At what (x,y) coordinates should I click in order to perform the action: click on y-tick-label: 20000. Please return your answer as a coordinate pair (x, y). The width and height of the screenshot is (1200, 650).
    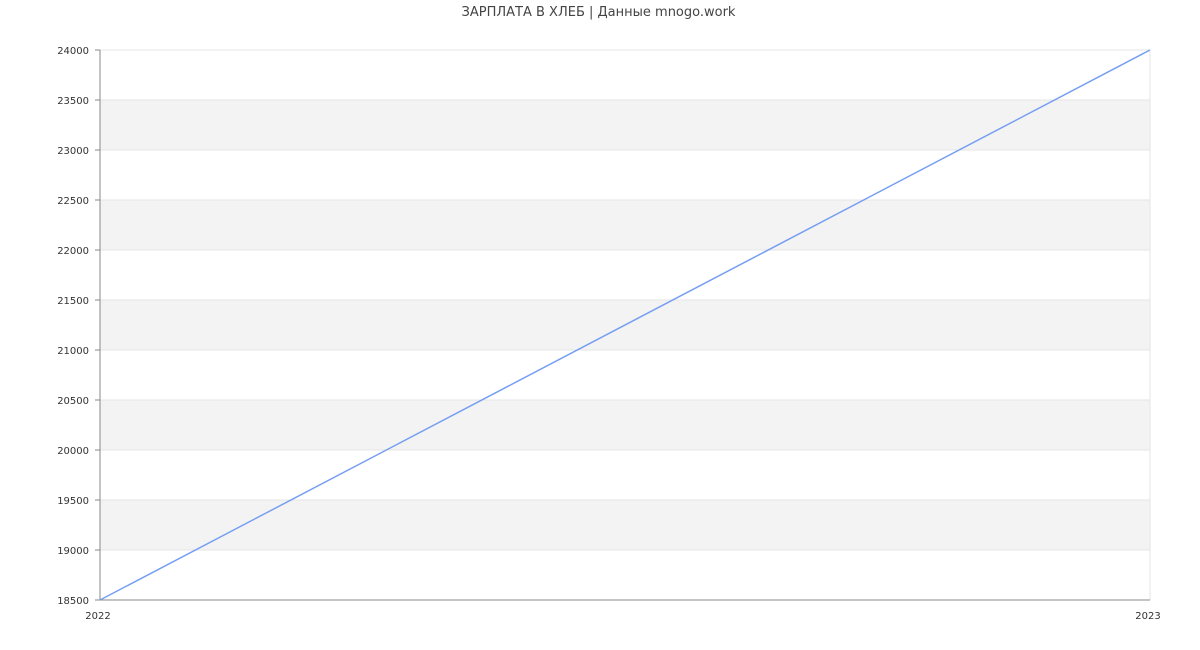
    Looking at the image, I should click on (73, 451).